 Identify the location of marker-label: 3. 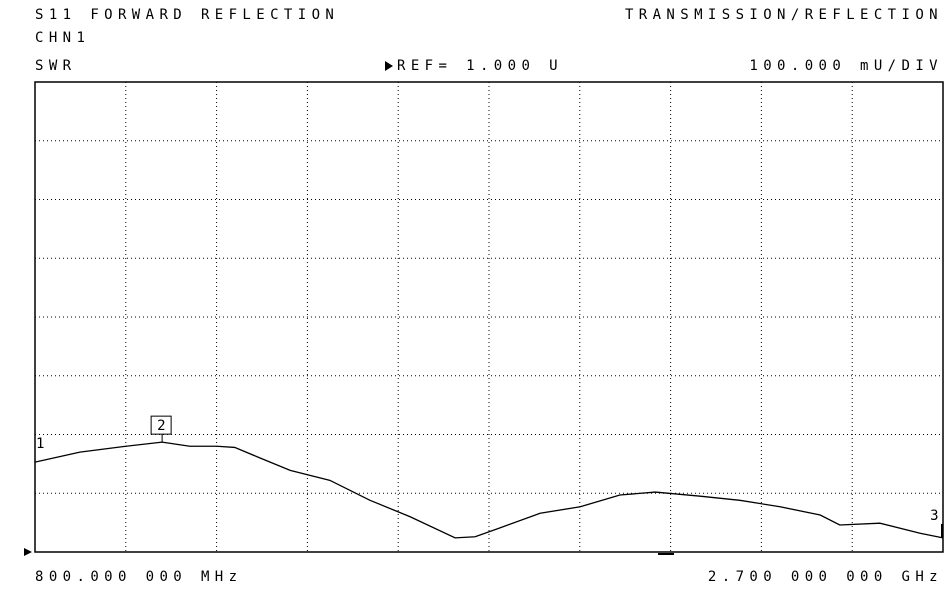
(937, 516).